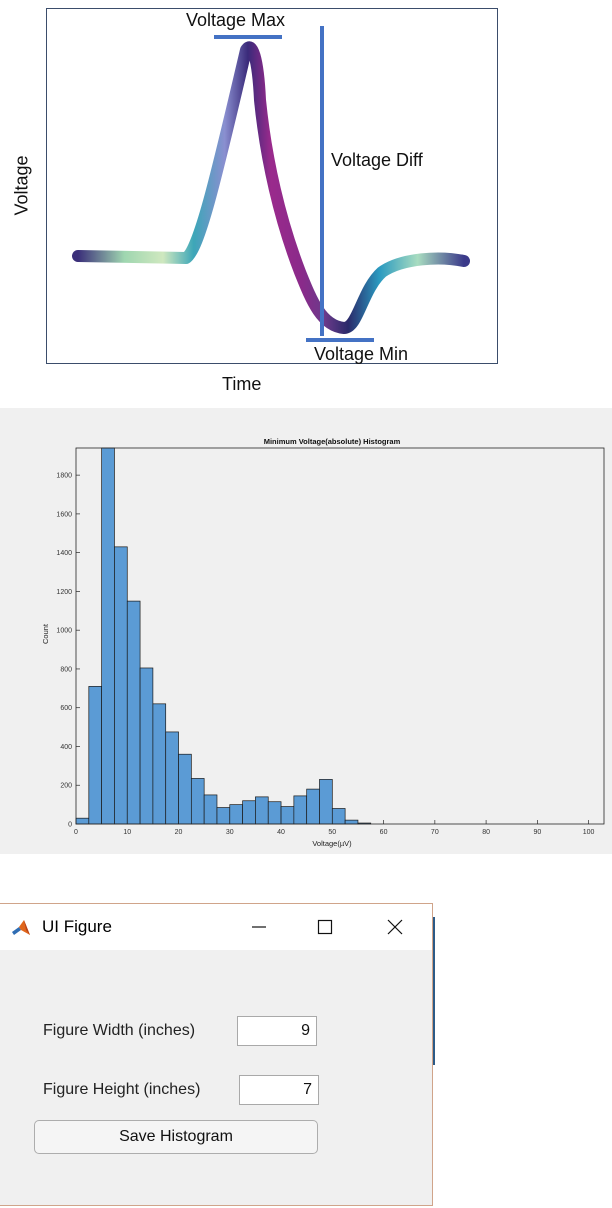  I want to click on y-tick-label: 1200, so click(64, 592).